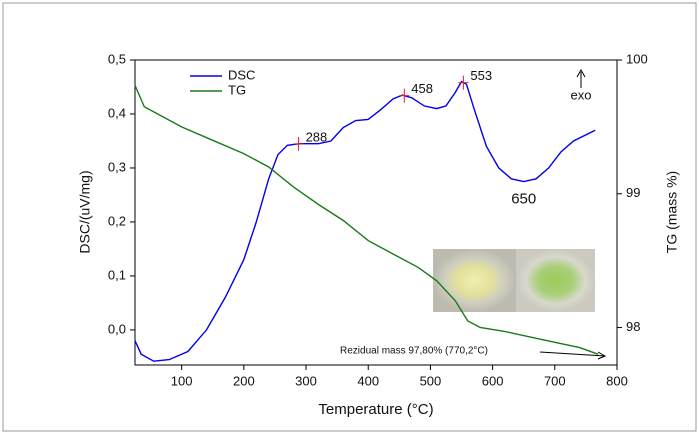 The height and width of the screenshot is (439, 699). What do you see at coordinates (672, 212) in the screenshot?
I see `y2-axis-title: TG (mass %)` at bounding box center [672, 212].